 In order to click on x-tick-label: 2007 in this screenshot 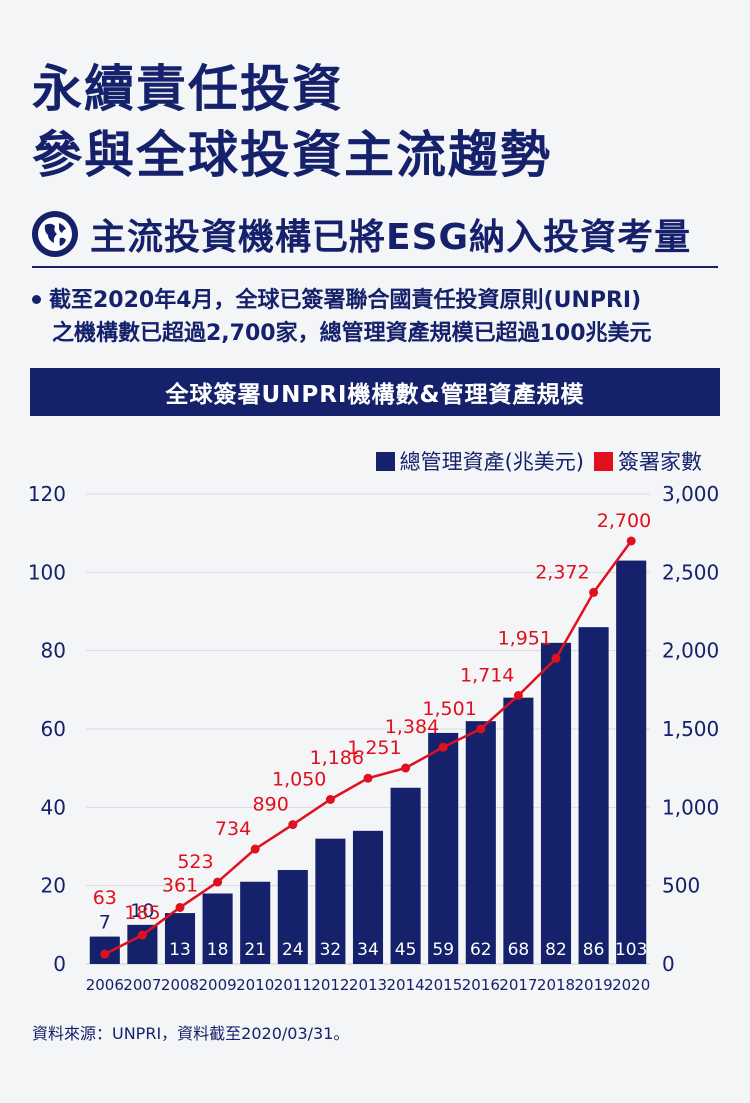, I will do `click(142, 985)`.